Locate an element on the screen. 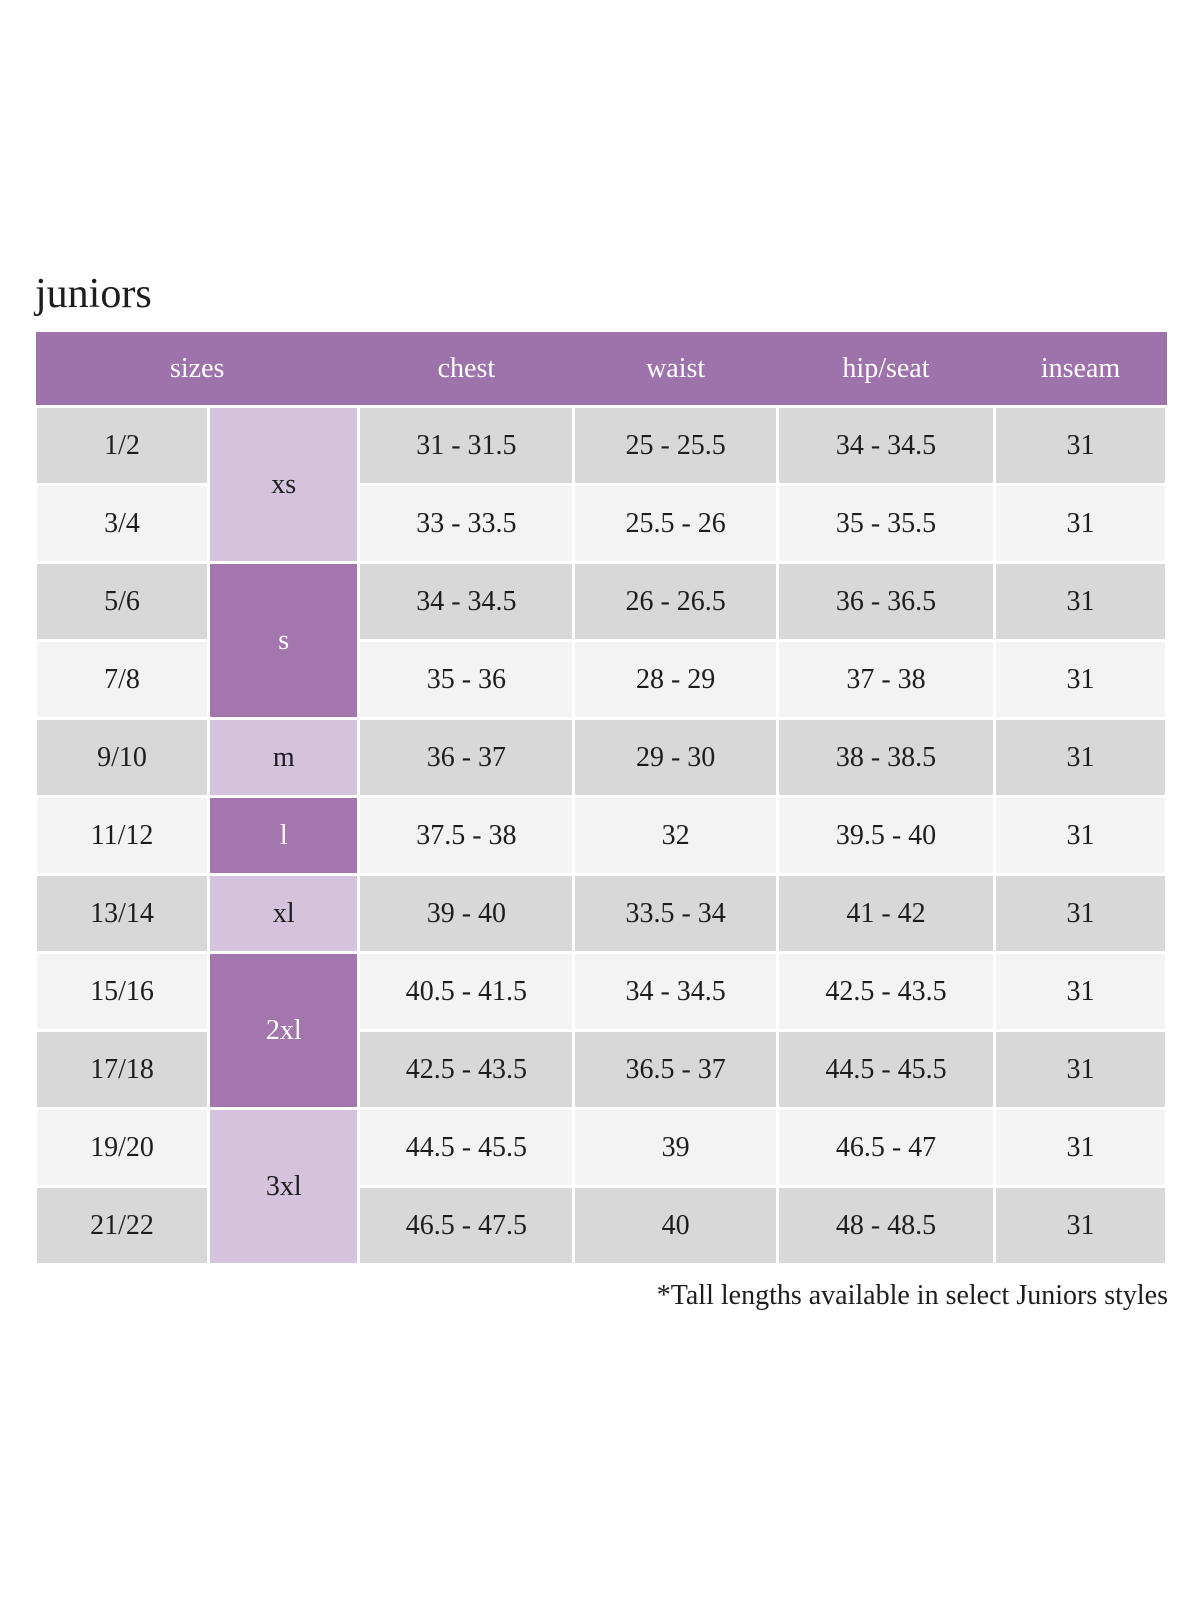 The height and width of the screenshot is (1600, 1200). hip-seat-cell: 35 - 35.5 is located at coordinates (886, 524).